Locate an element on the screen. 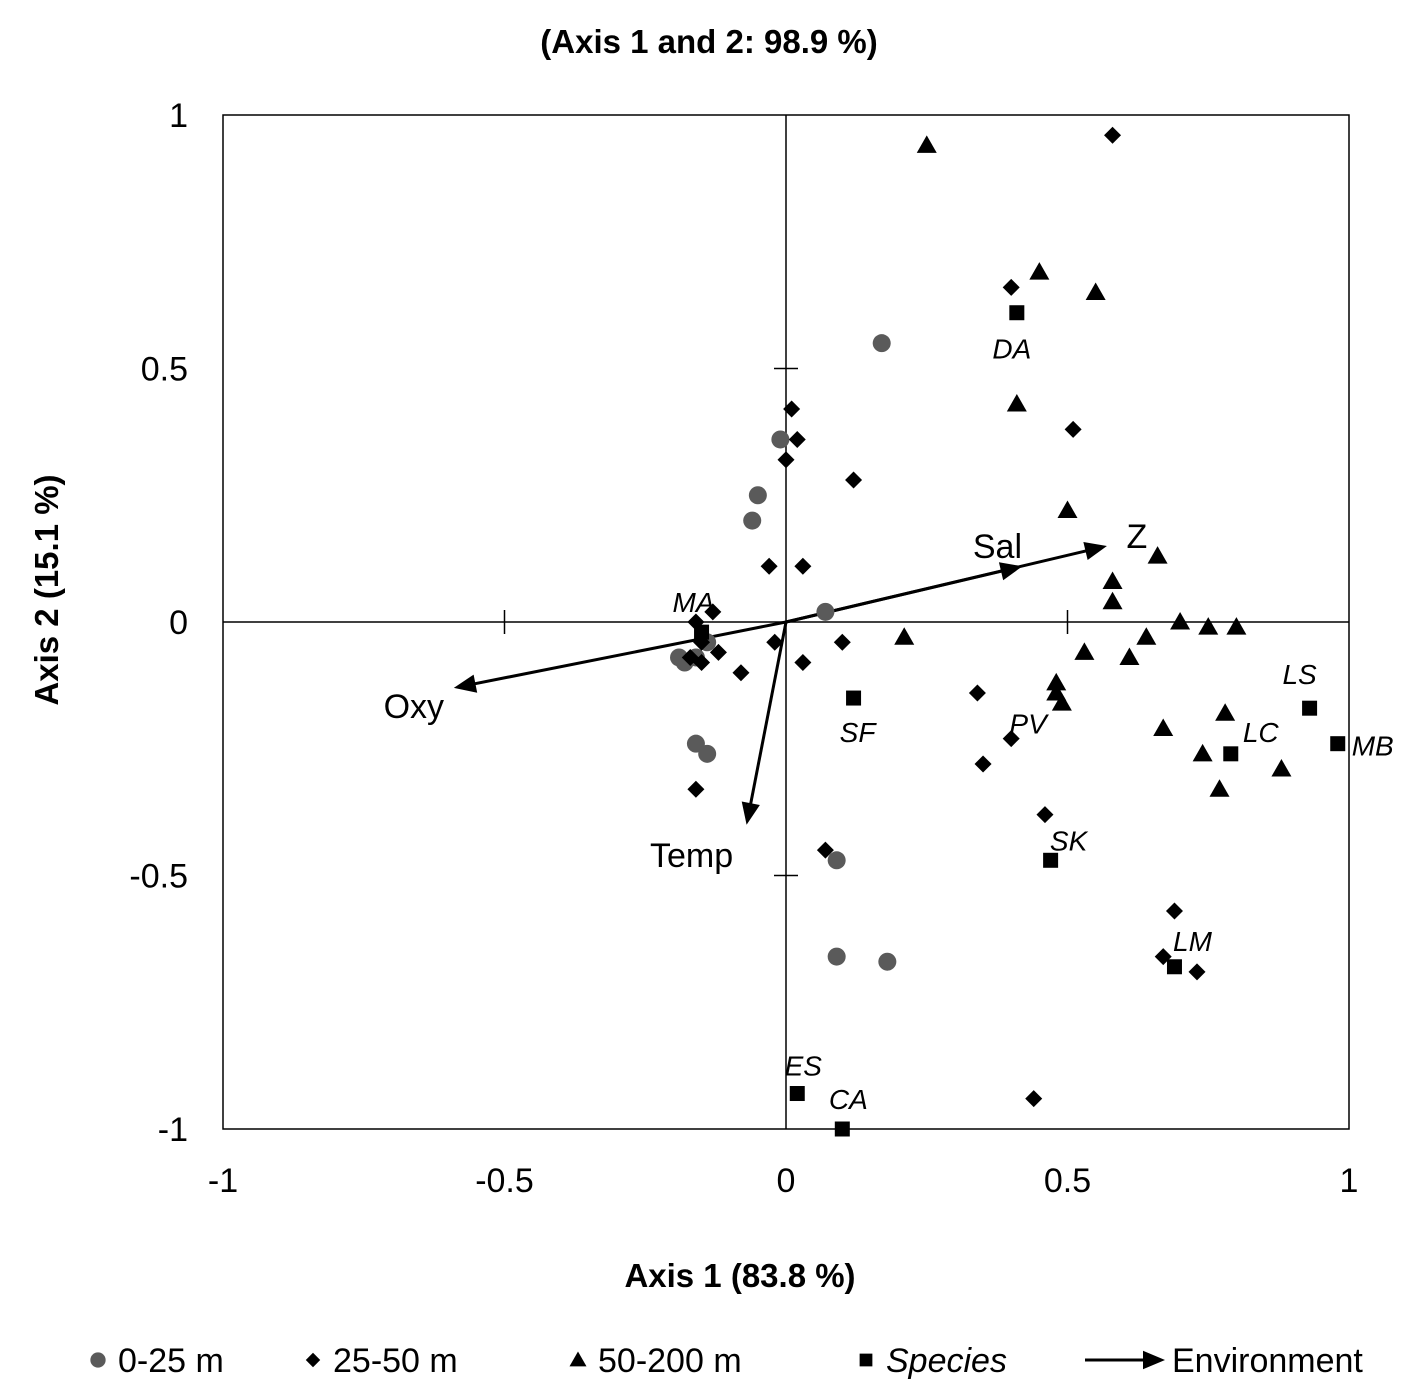 The height and width of the screenshot is (1389, 1417). legend-label: Species is located at coordinates (946, 1361).